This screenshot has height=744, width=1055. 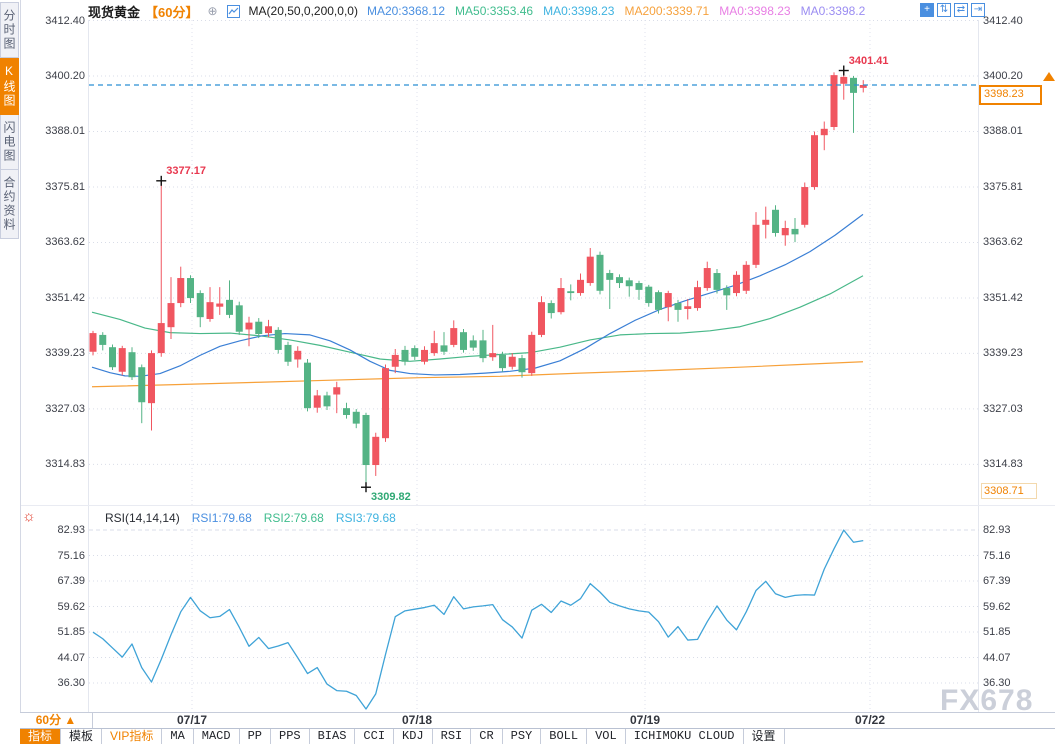 I want to click on line-chart-icon, so click(x=233, y=11).